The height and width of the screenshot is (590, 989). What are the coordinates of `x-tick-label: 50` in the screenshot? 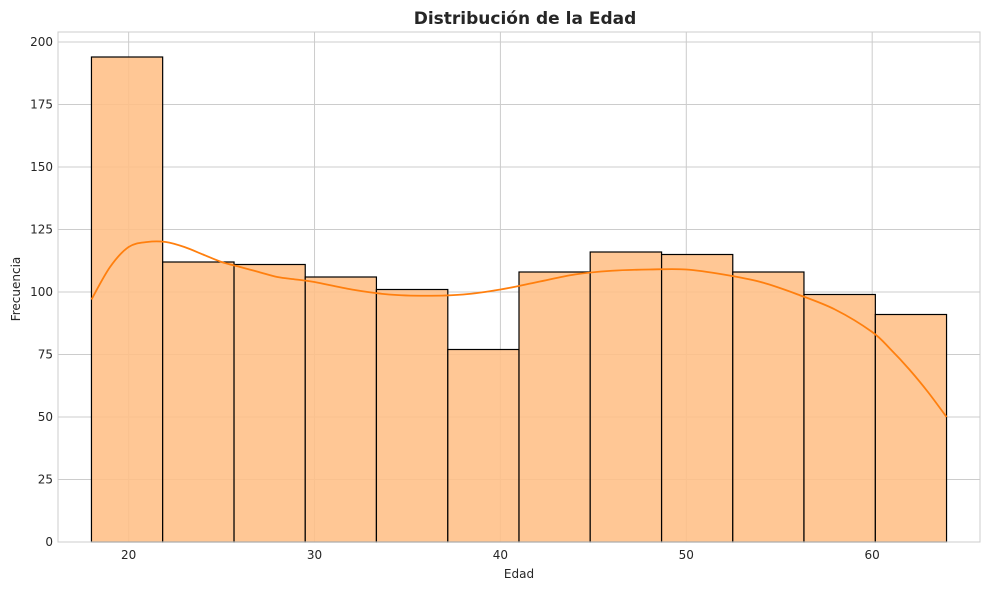 It's located at (686, 555).